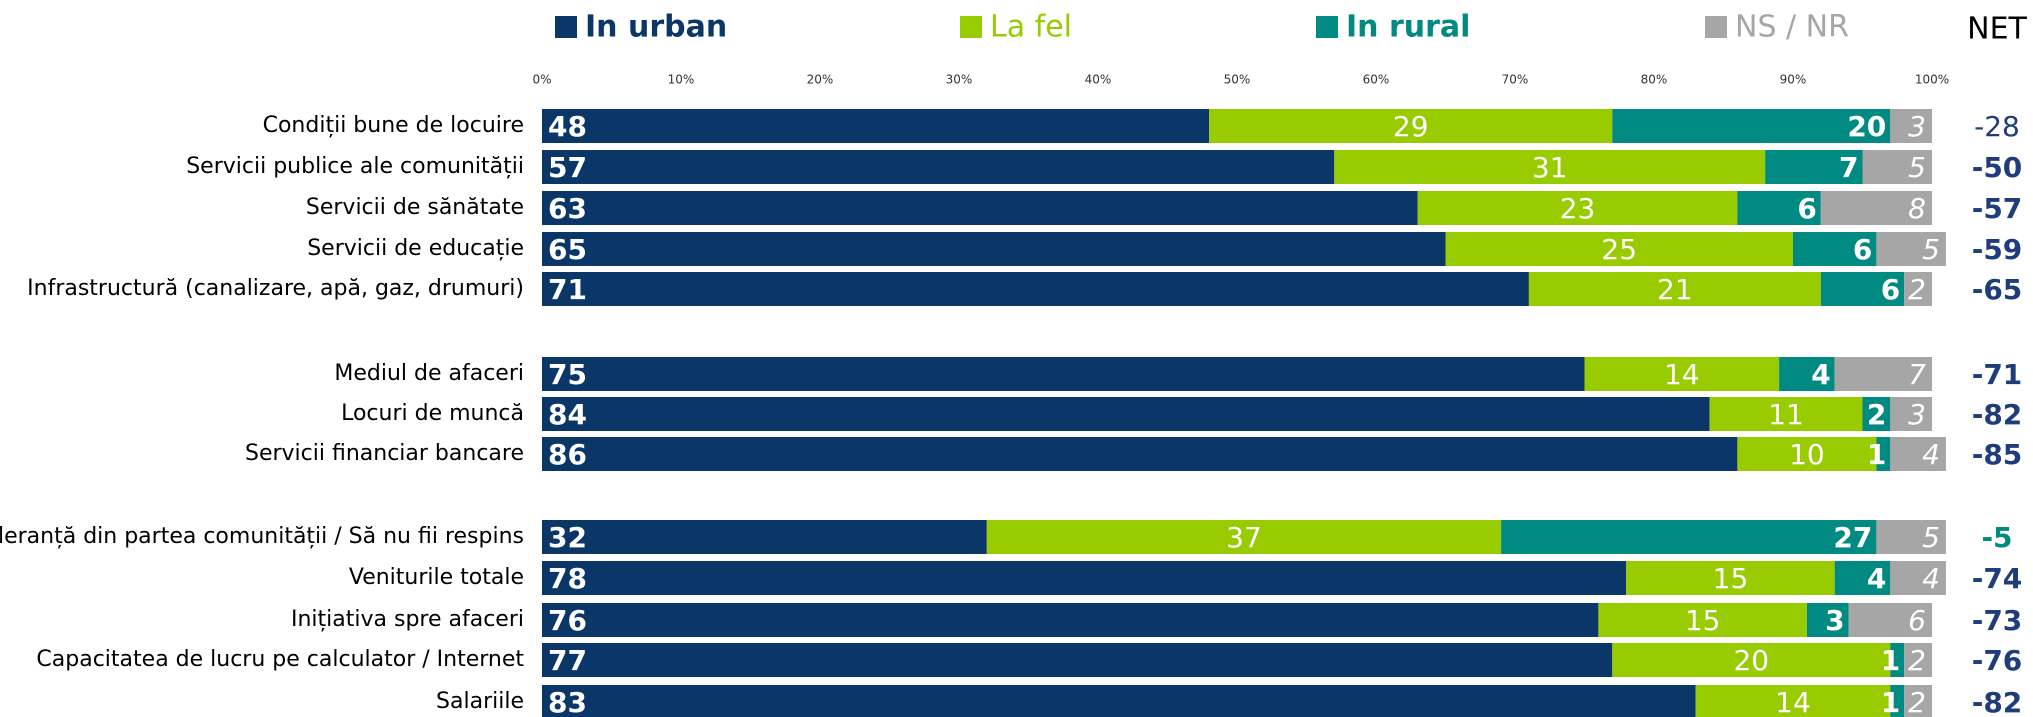  I want to click on category-label: Salariile, so click(480, 701).